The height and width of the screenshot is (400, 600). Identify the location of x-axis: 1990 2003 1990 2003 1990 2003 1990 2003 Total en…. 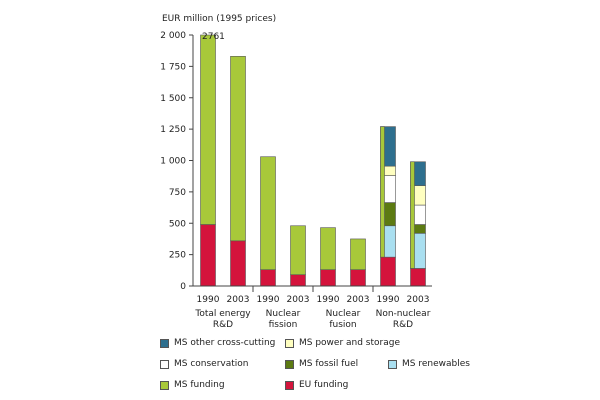
(312, 307).